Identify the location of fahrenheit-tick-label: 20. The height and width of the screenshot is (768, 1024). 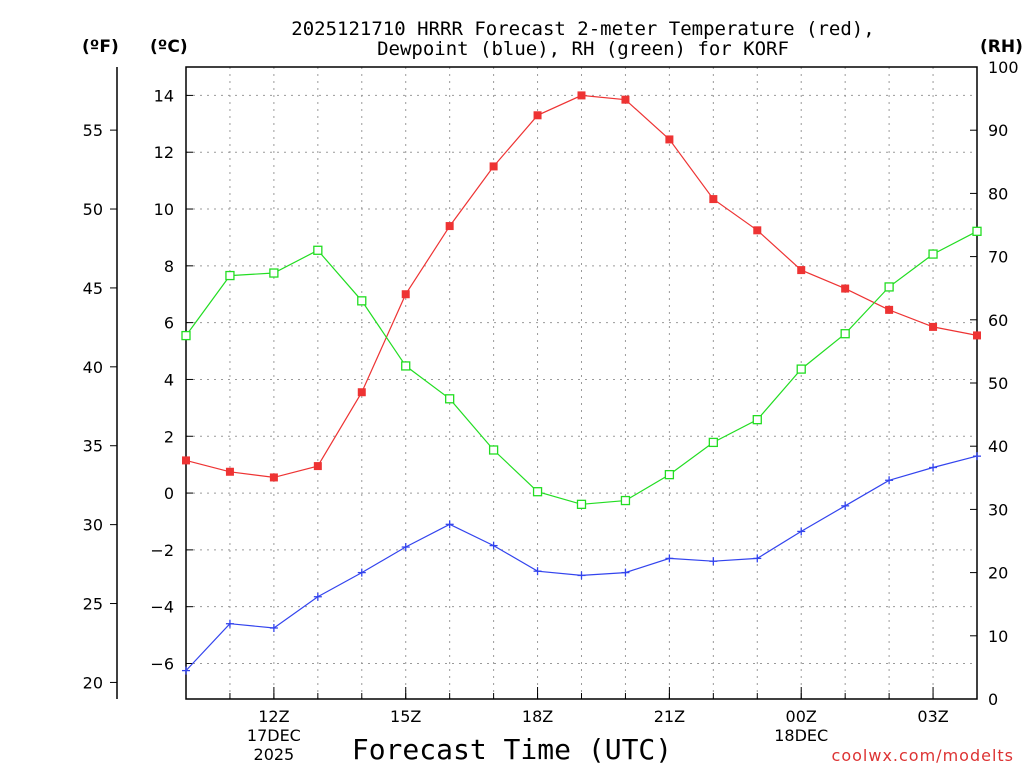
(93, 682).